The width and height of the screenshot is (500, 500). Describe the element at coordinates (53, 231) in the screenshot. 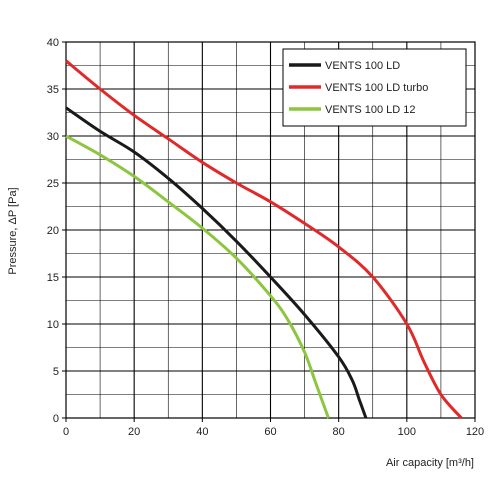

I see `y-tick-label: 20` at that location.